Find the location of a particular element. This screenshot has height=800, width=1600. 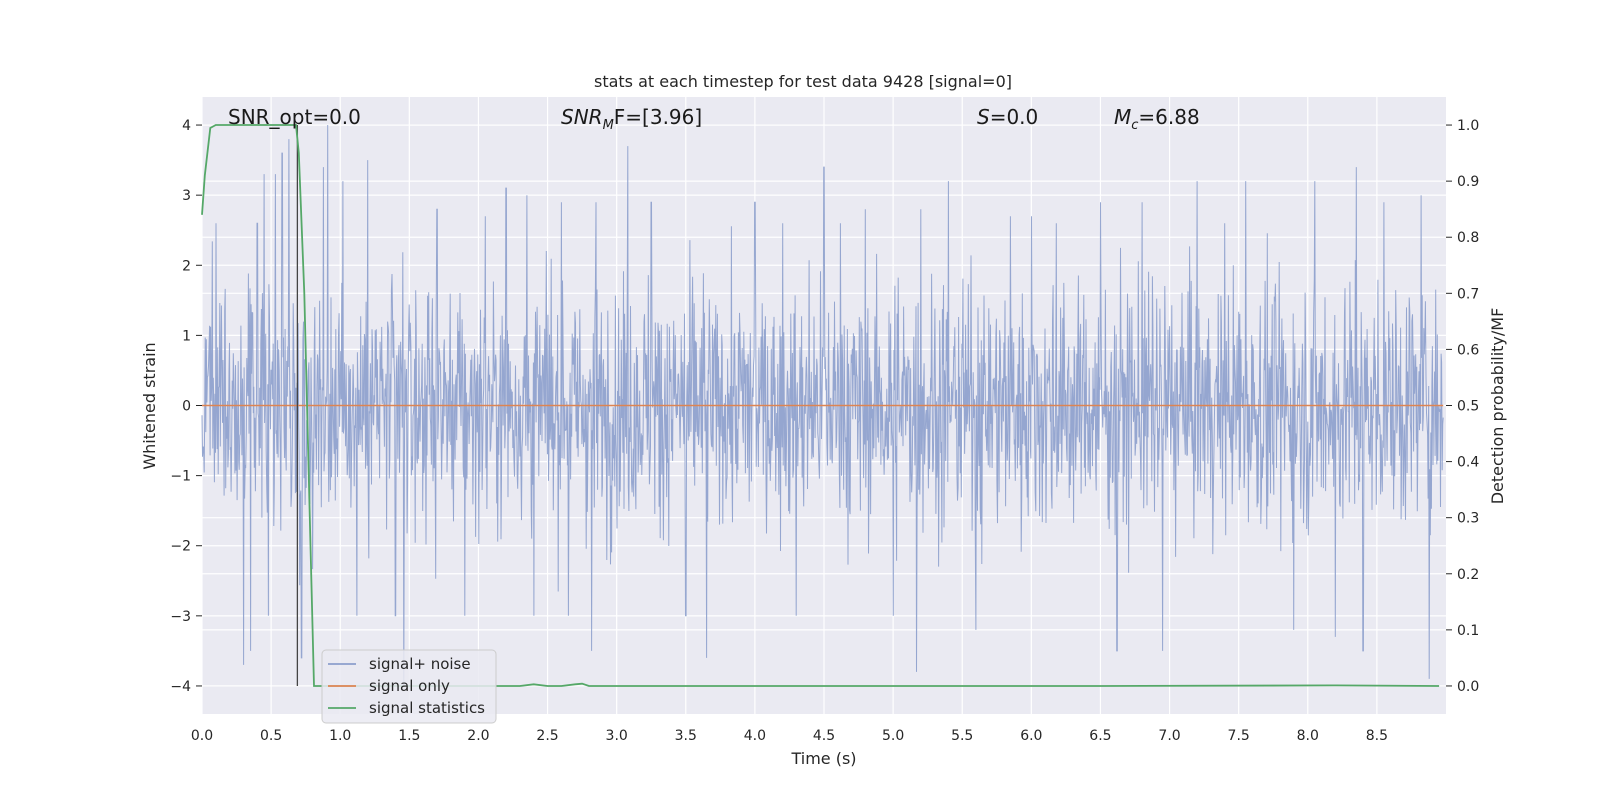

x-tick-label: 3.5 is located at coordinates (686, 736).